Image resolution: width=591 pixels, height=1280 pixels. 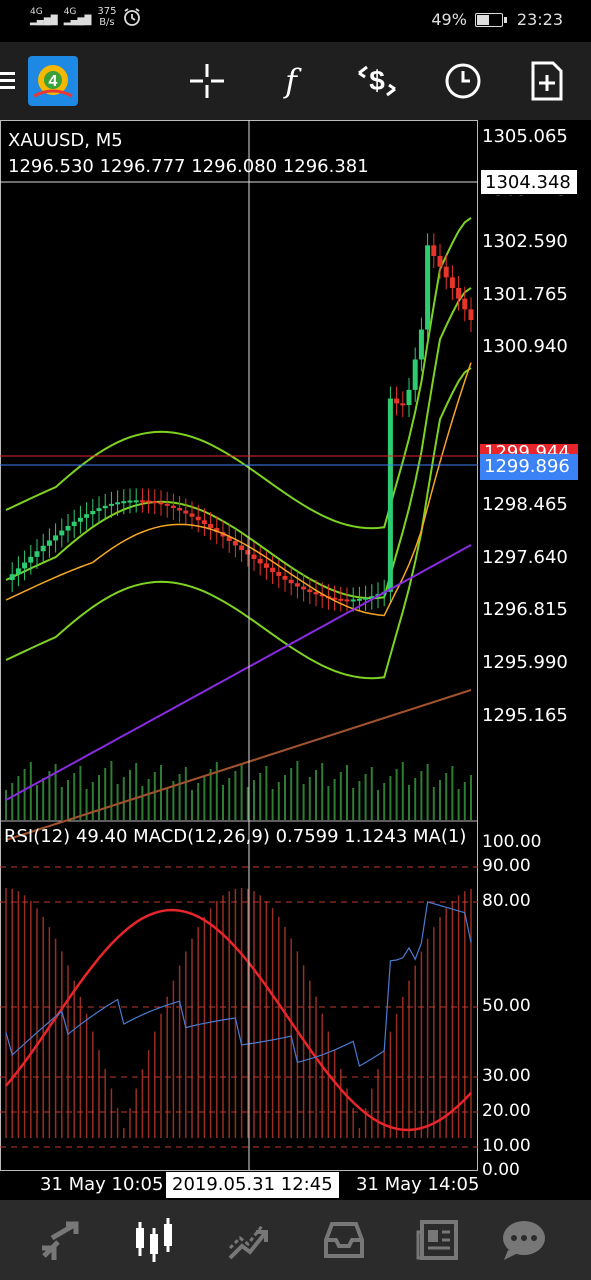 I want to click on chart-icon, so click(x=154, y=1240).